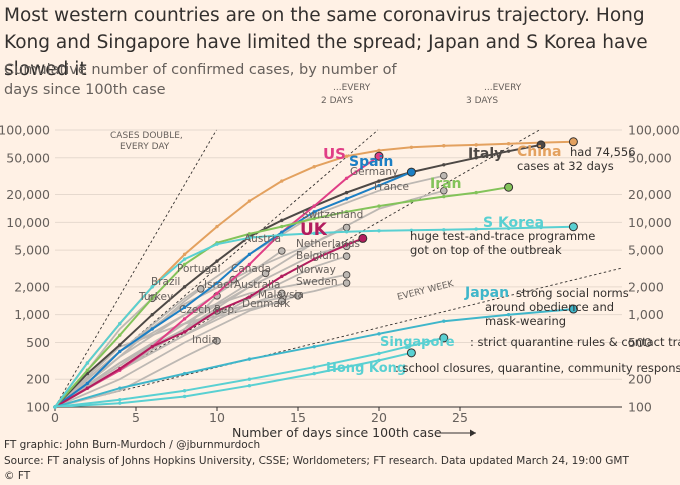 The image size is (680, 485). Describe the element at coordinates (460, 417) in the screenshot. I see `x-tick-label: 25` at that location.